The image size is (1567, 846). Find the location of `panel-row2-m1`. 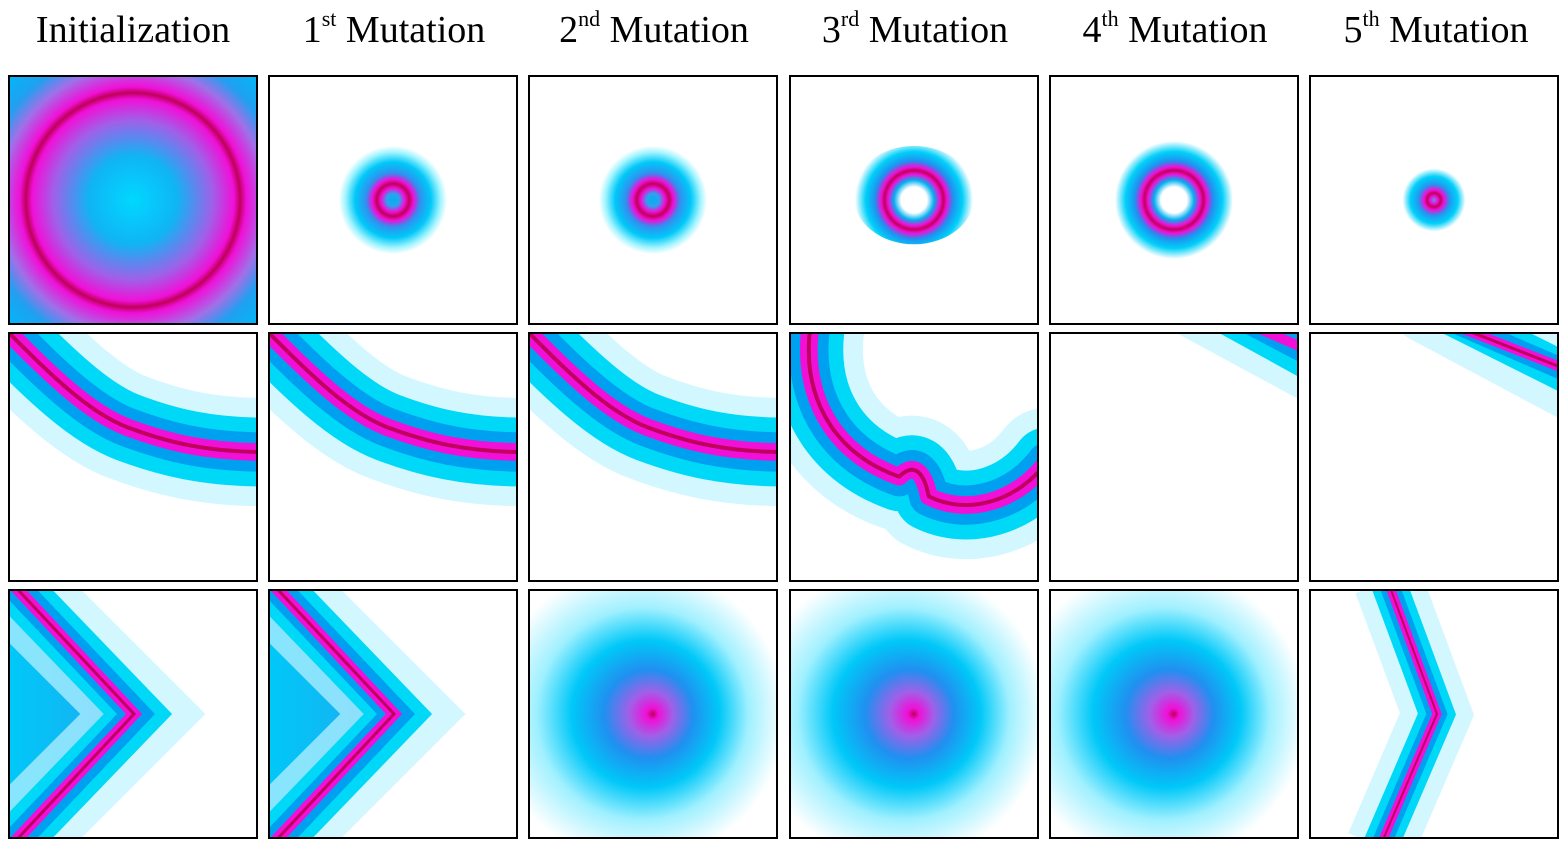

panel-row2-m1 is located at coordinates (393, 457).